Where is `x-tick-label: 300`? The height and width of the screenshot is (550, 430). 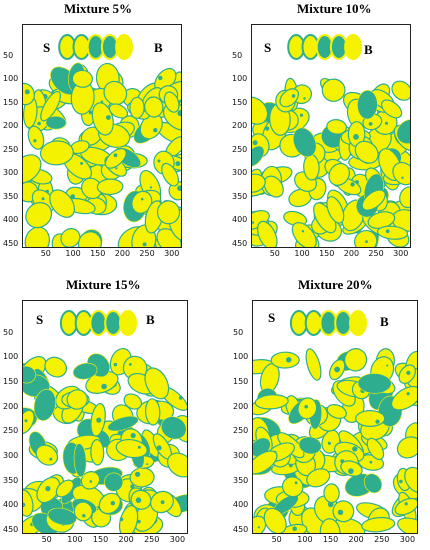
x-tick-label: 300 is located at coordinates (172, 253).